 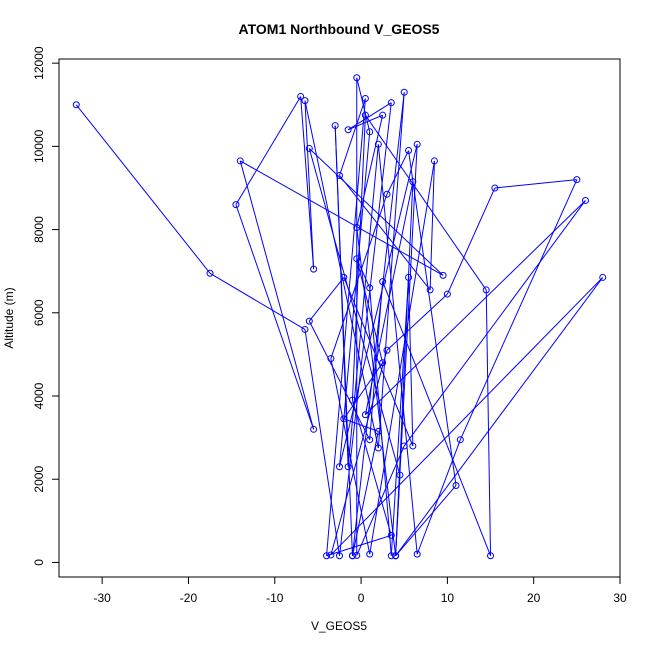 What do you see at coordinates (534, 598) in the screenshot?
I see `x-tick-label: 20` at bounding box center [534, 598].